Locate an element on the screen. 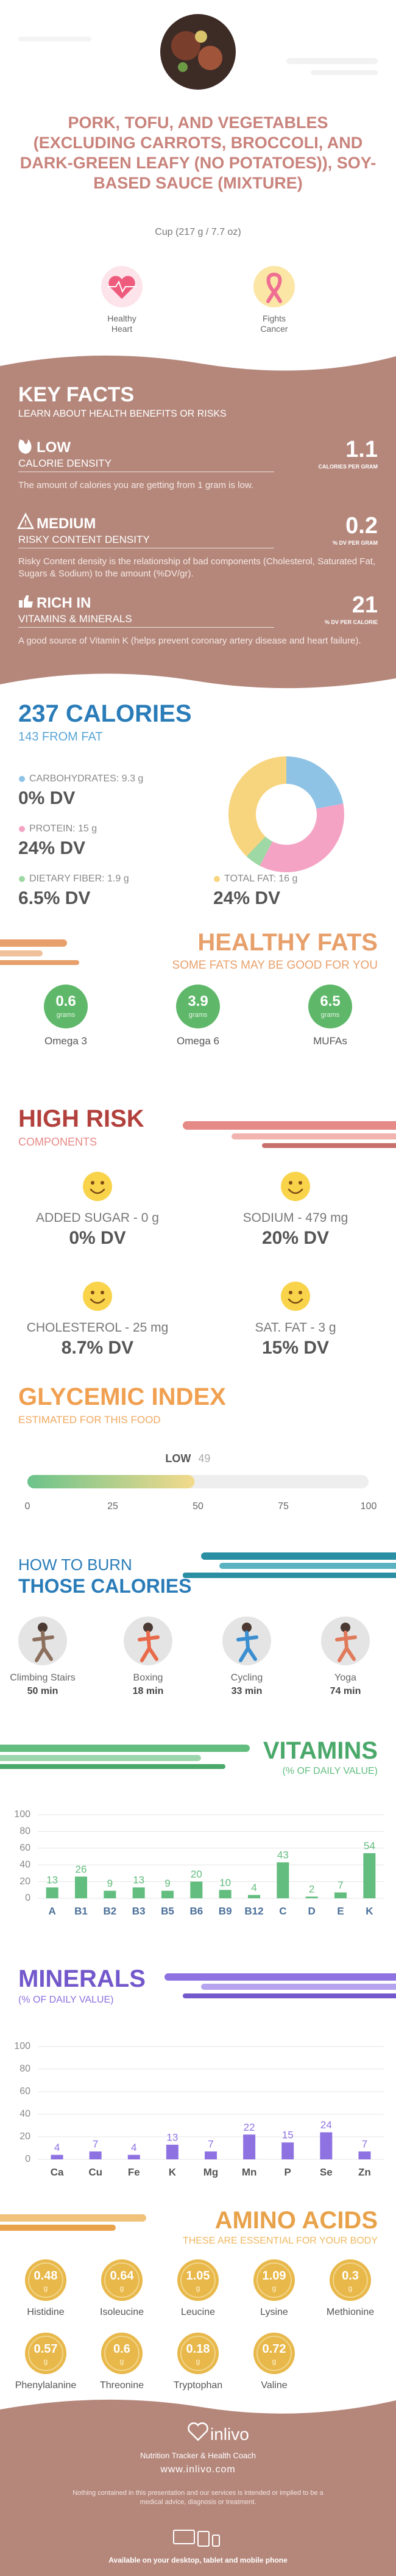 This screenshot has width=396, height=2576. section-title: KEY FACTS is located at coordinates (76, 395).